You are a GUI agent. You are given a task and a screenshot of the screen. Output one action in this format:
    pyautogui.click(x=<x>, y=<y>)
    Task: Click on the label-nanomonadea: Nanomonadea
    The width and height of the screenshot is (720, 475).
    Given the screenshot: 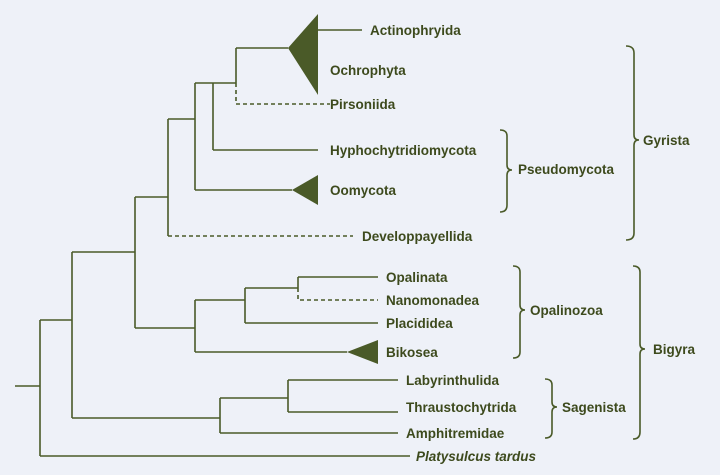 What is the action you would take?
    pyautogui.click(x=433, y=300)
    